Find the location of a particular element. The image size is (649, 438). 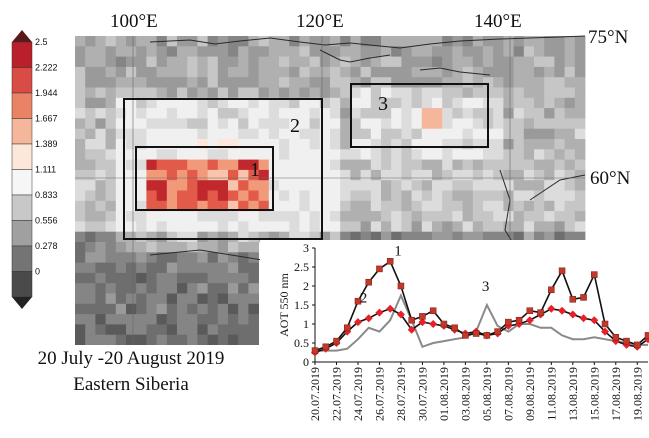

caption-period: 20 July -20 August 2019 is located at coordinates (131, 358).